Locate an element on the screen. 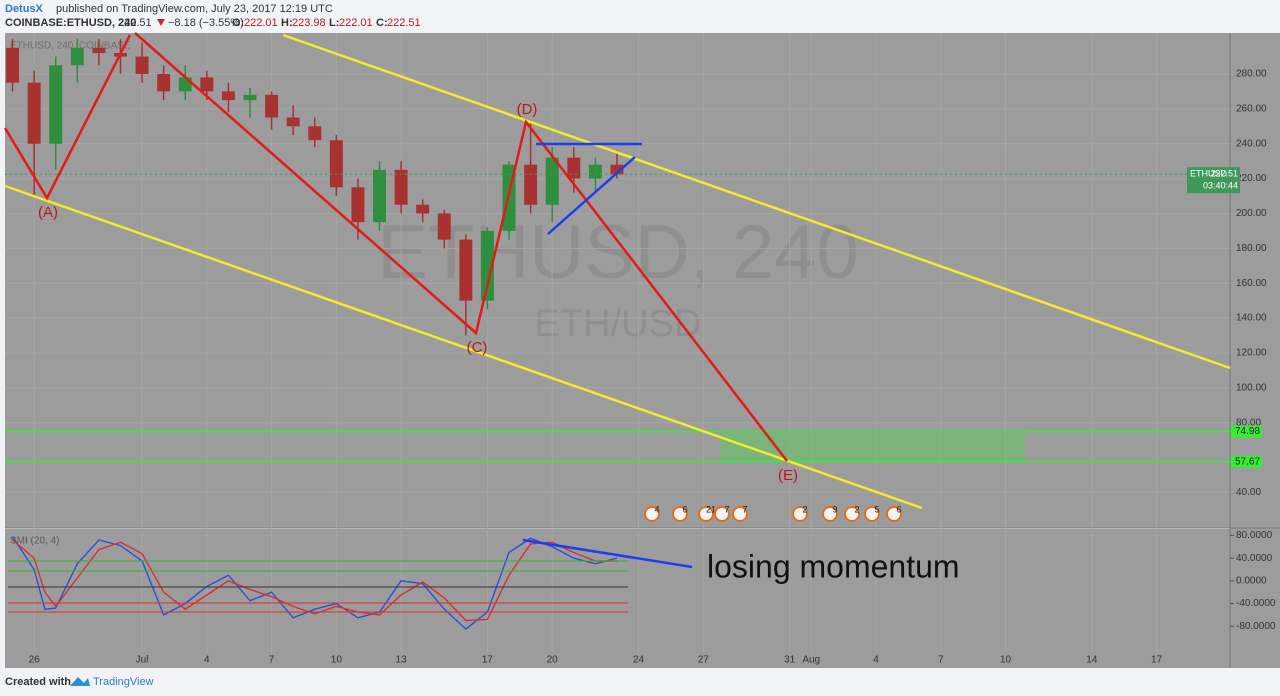 This screenshot has width=1280, height=696. y-tick-label: 80.00 is located at coordinates (1248, 422).